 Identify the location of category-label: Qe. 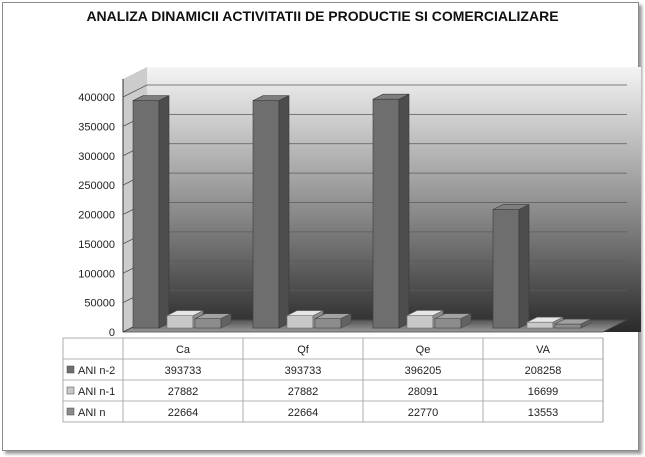
(423, 350).